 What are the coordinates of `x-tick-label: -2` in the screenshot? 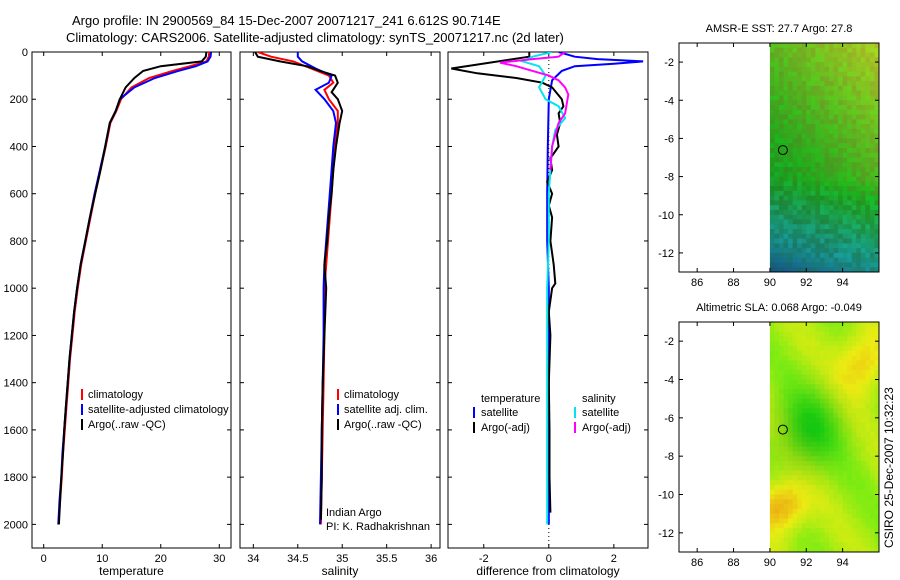 It's located at (484, 559).